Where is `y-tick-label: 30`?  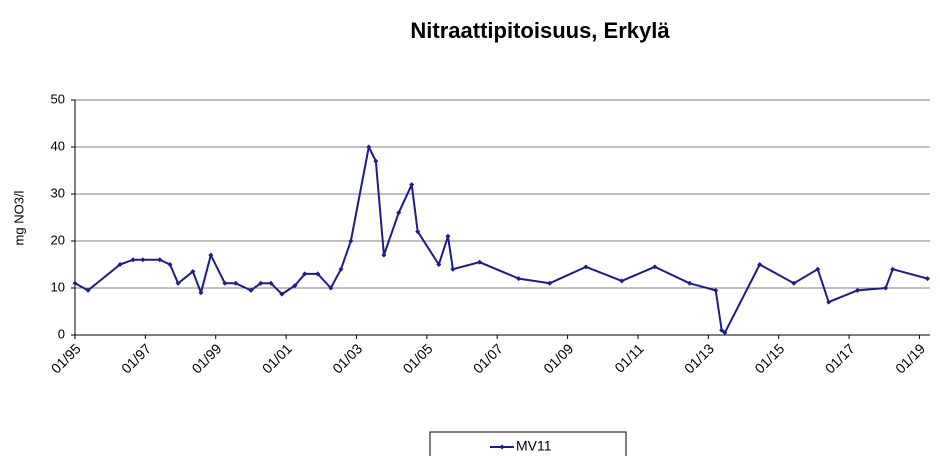 y-tick-label: 30 is located at coordinates (58, 192).